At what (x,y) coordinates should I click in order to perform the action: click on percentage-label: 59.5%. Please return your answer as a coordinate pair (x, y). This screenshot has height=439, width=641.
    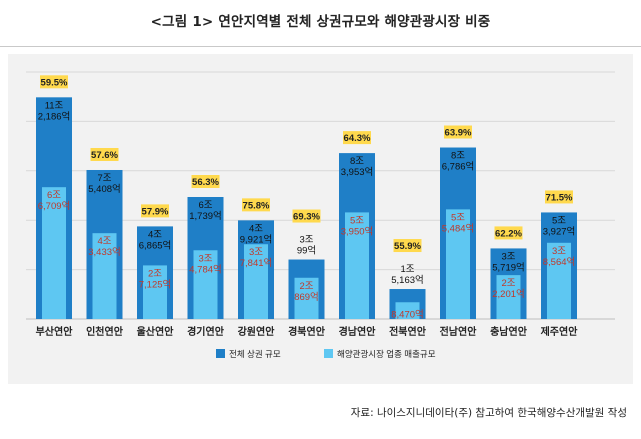
    Looking at the image, I should click on (54, 82).